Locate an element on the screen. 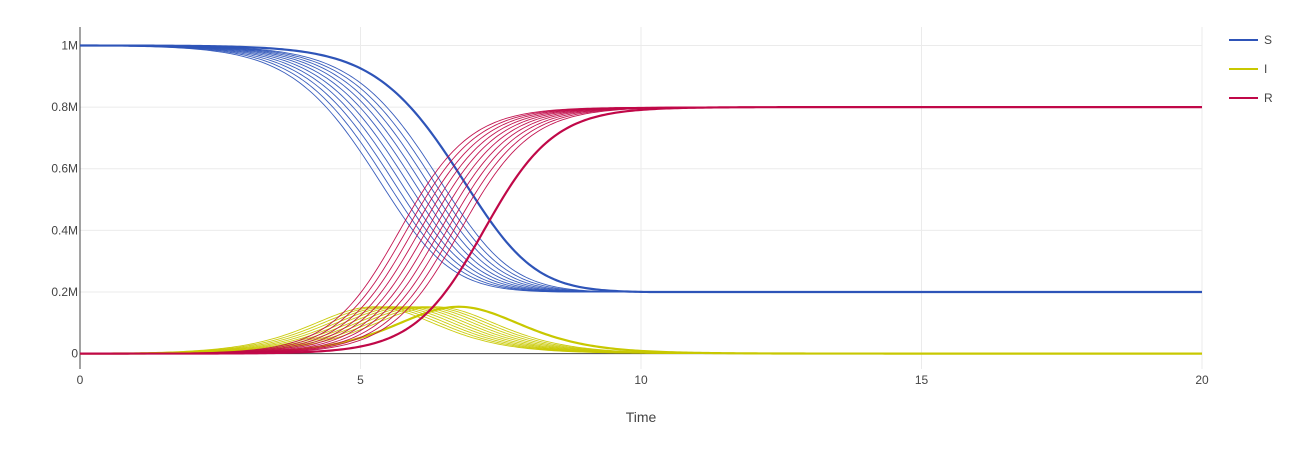 The height and width of the screenshot is (450, 1289). x-axis-title: Time is located at coordinates (641, 417).